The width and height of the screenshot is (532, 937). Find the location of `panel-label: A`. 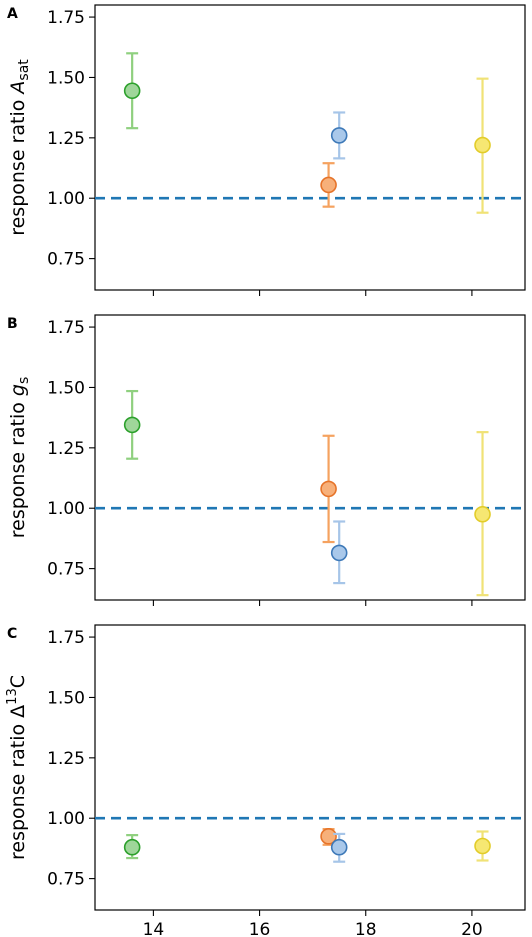

panel-label: A is located at coordinates (12, 14).